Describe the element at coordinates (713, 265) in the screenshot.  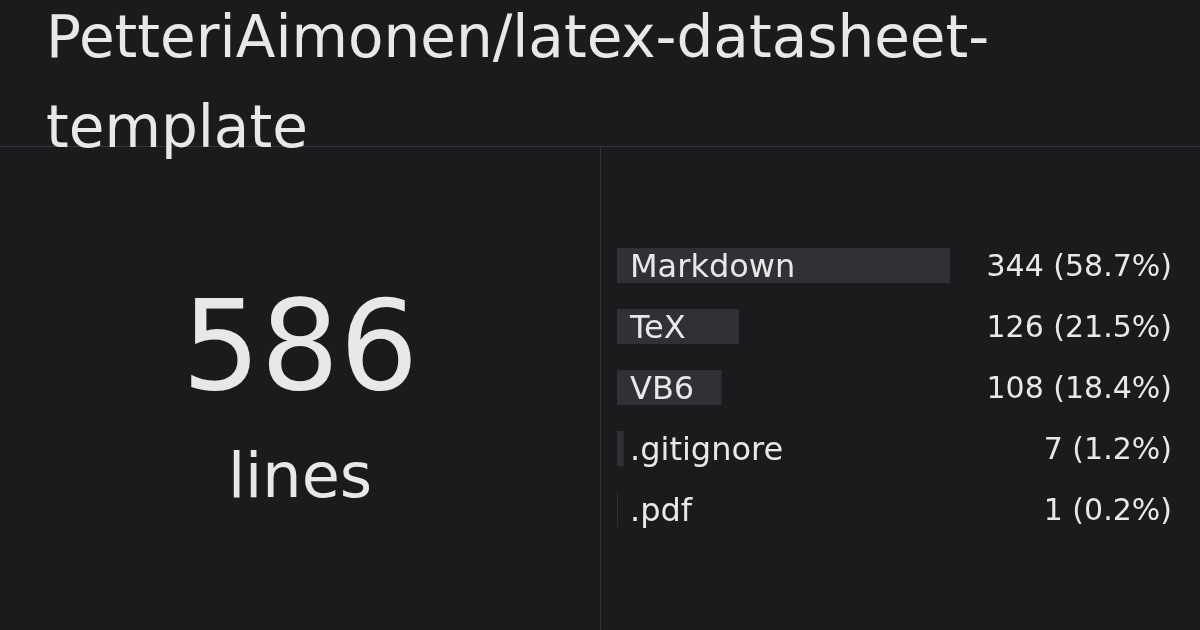
I see `y-tick-label: Markdown` at that location.